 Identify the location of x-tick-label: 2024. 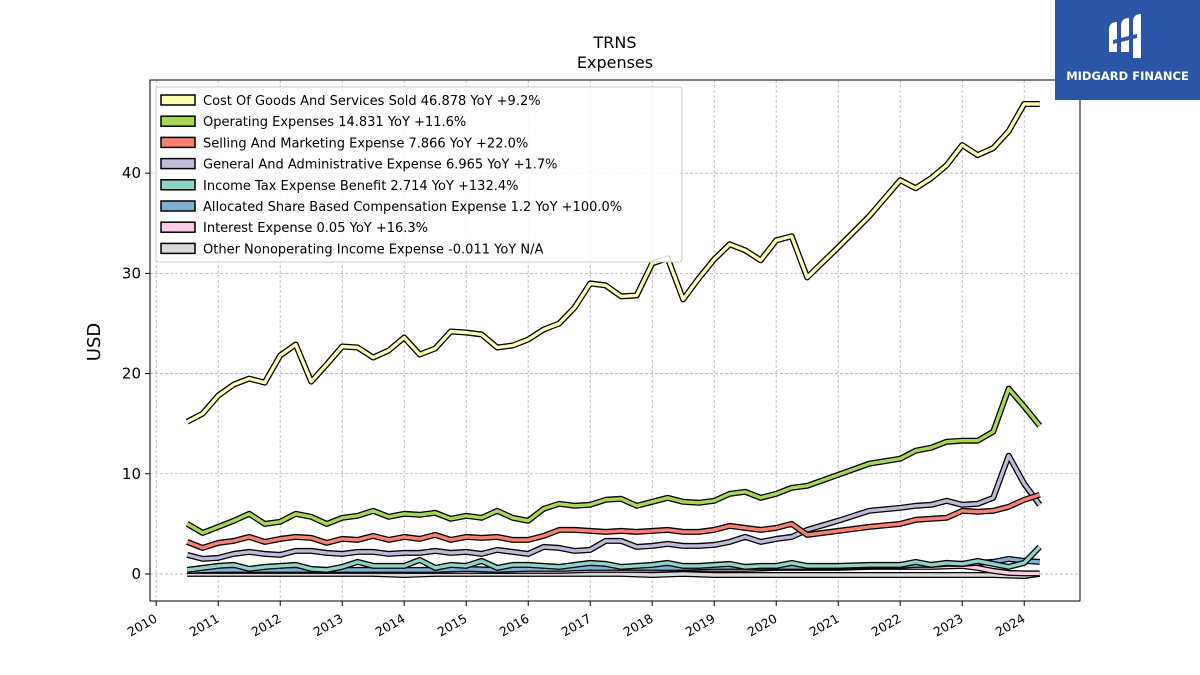
(1010, 625).